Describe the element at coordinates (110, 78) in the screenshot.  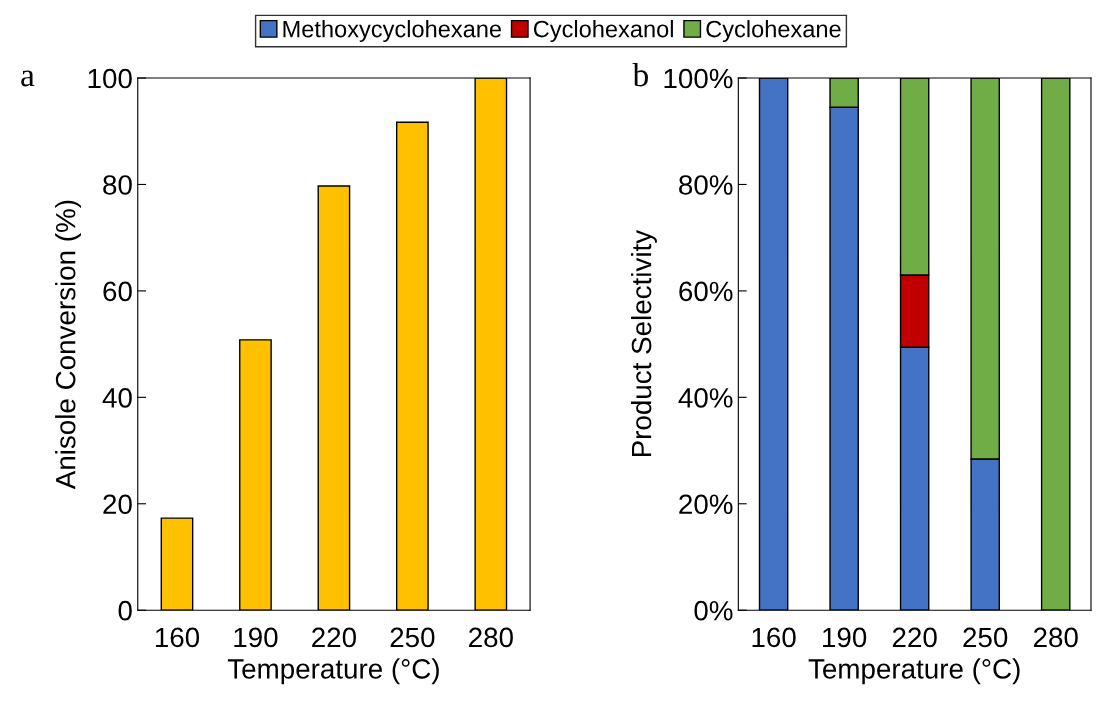
I see `y-tick-label: 100` at that location.